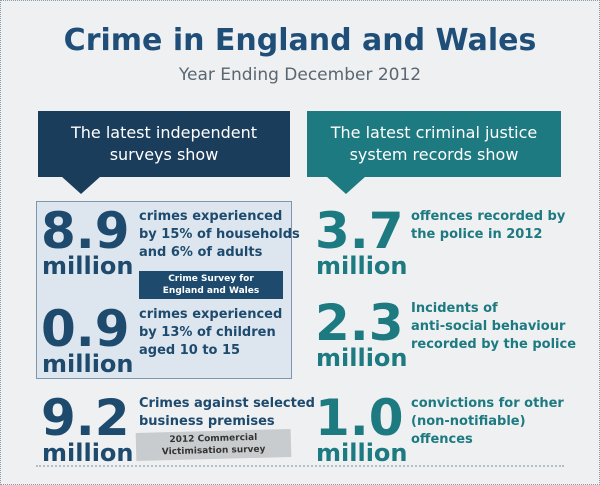 Image resolution: width=600 pixels, height=485 pixels. What do you see at coordinates (442, 439) in the screenshot?
I see `stat-text: offences` at bounding box center [442, 439].